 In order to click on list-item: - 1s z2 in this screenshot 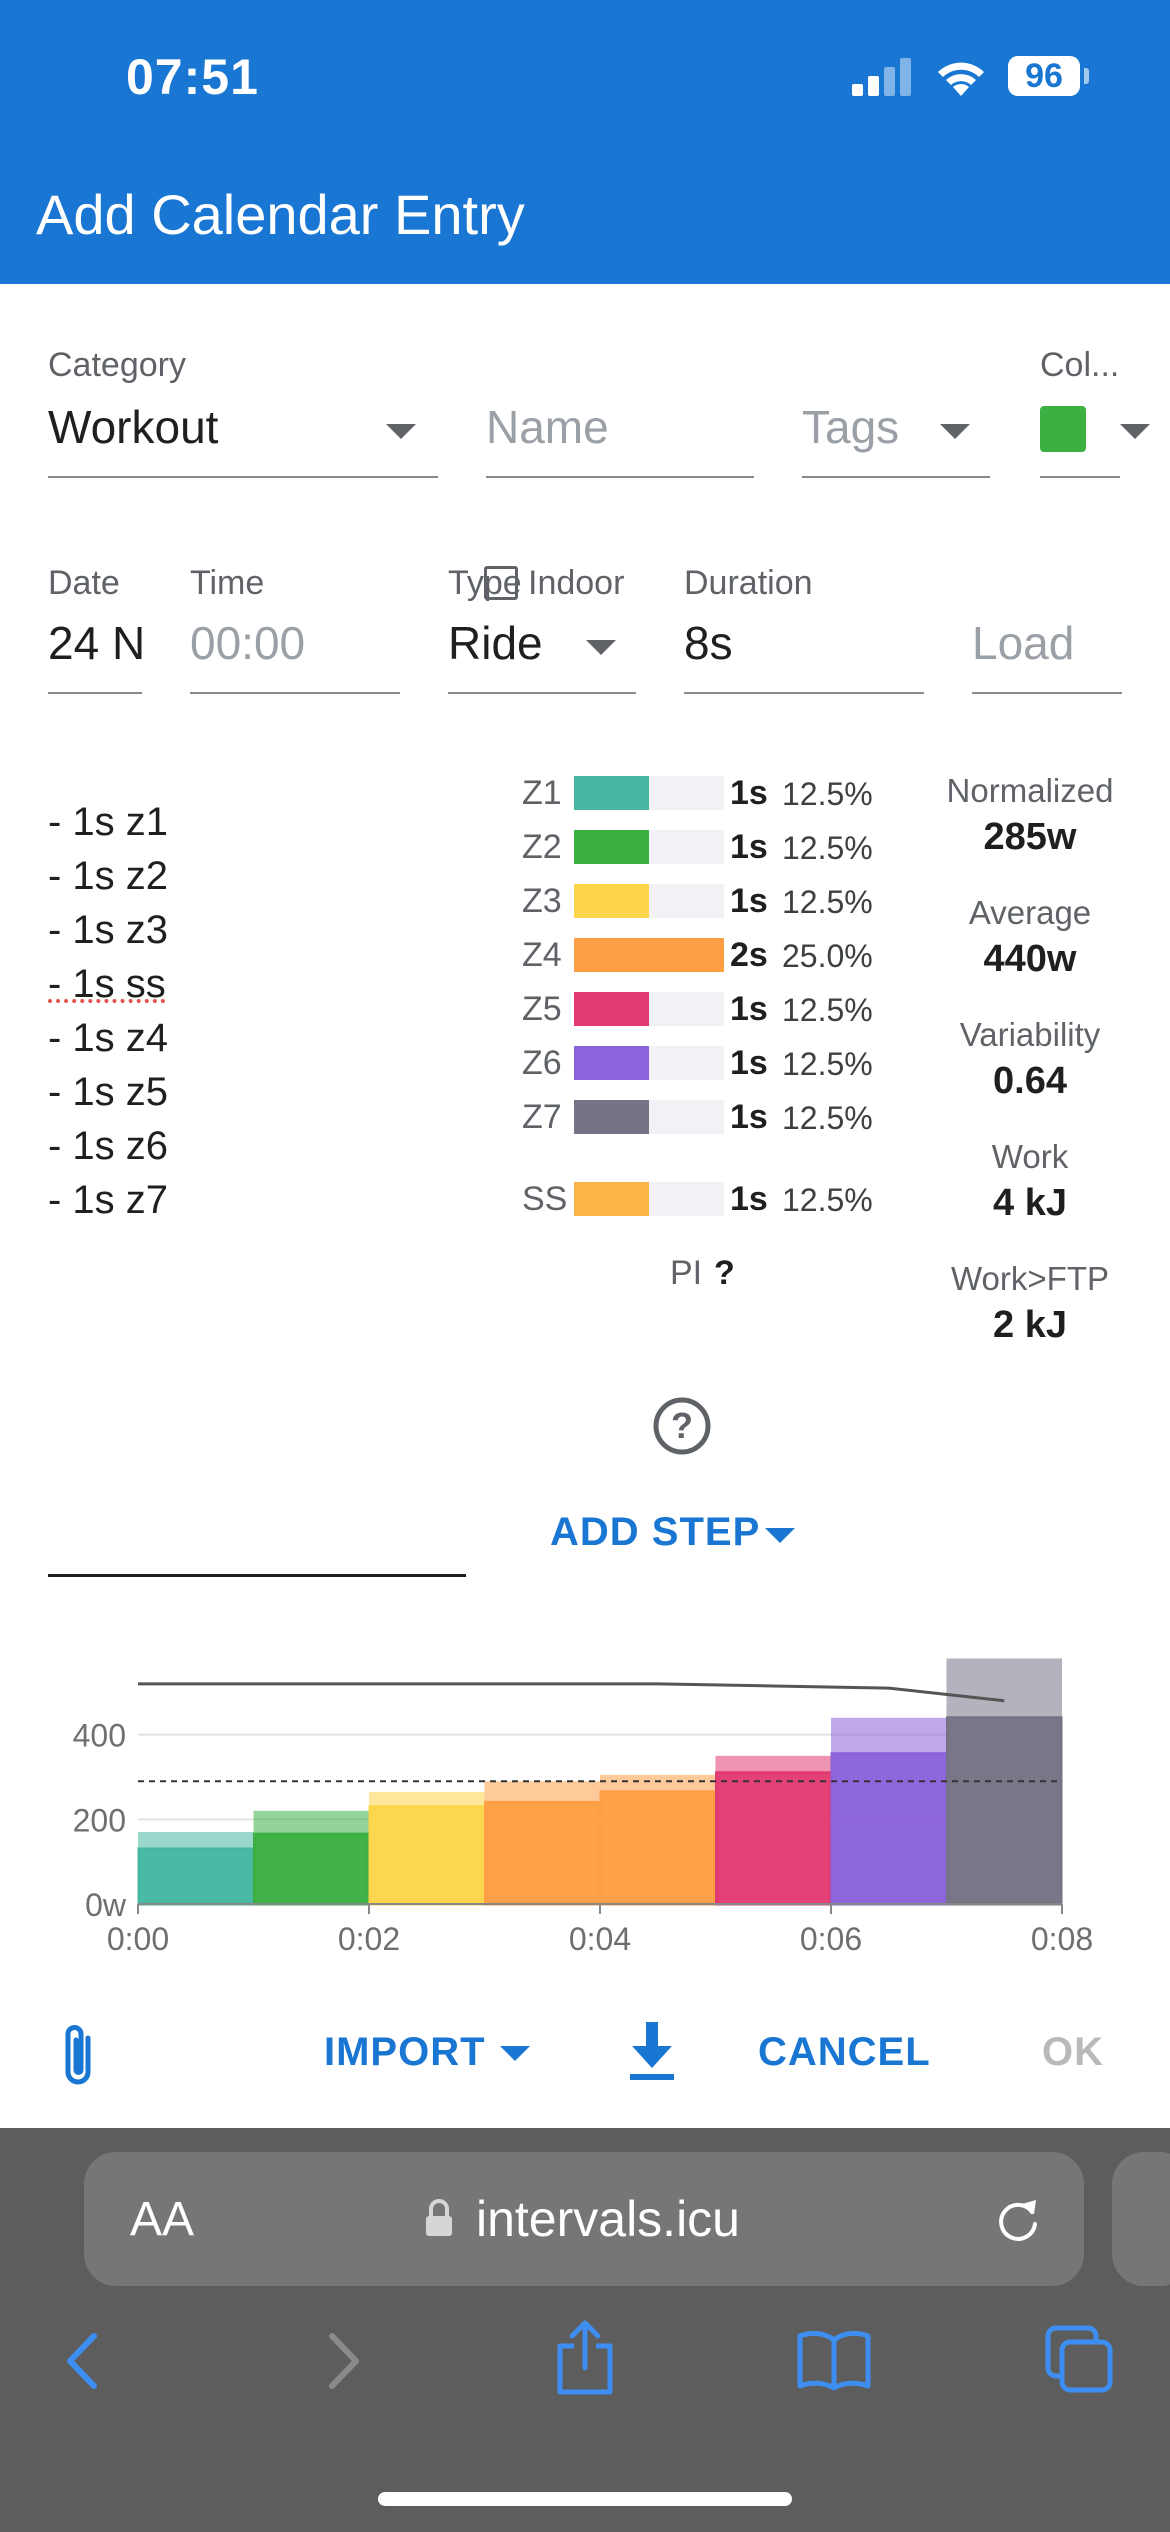, I will do `click(108, 876)`.